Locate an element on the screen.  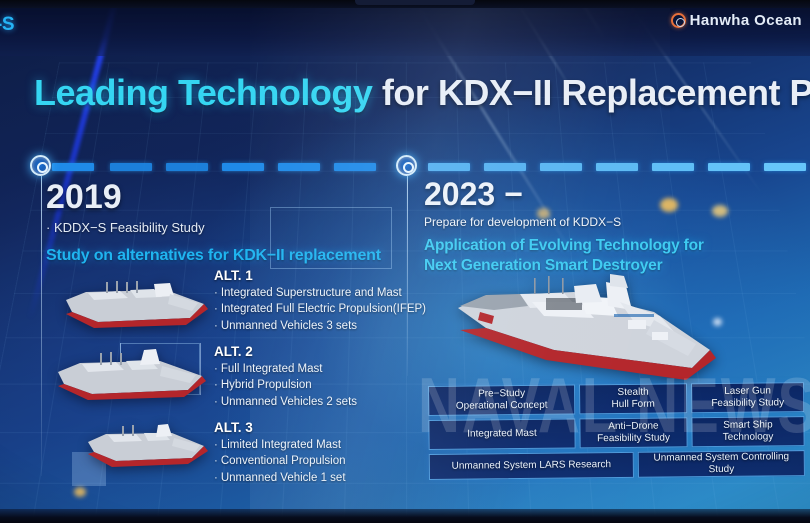
alt-3-line-1: · Limited Integrated Mast is located at coordinates (278, 445).